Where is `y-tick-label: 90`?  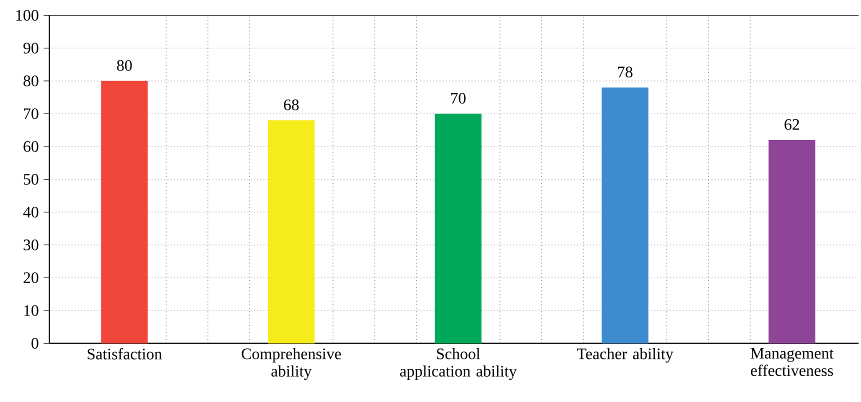 y-tick-label: 90 is located at coordinates (30, 48).